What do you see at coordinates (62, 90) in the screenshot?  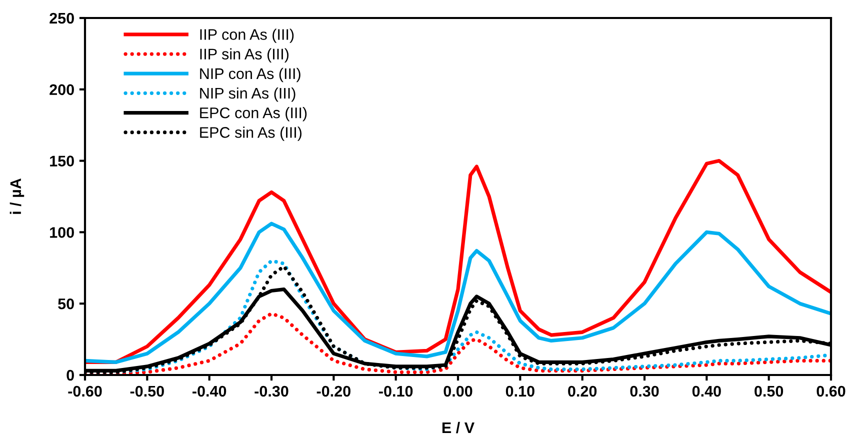 I see `y-tick-label: 200` at bounding box center [62, 90].